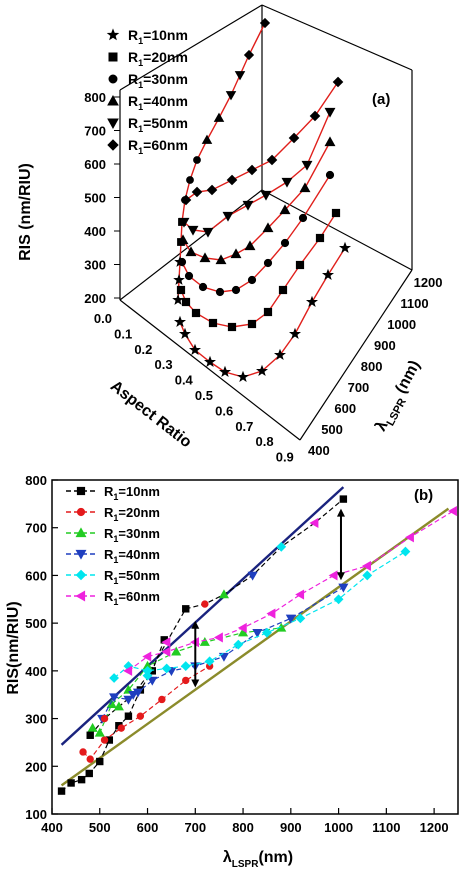 The height and width of the screenshot is (874, 474). I want to click on b-x-tick-label: 700, so click(195, 827).